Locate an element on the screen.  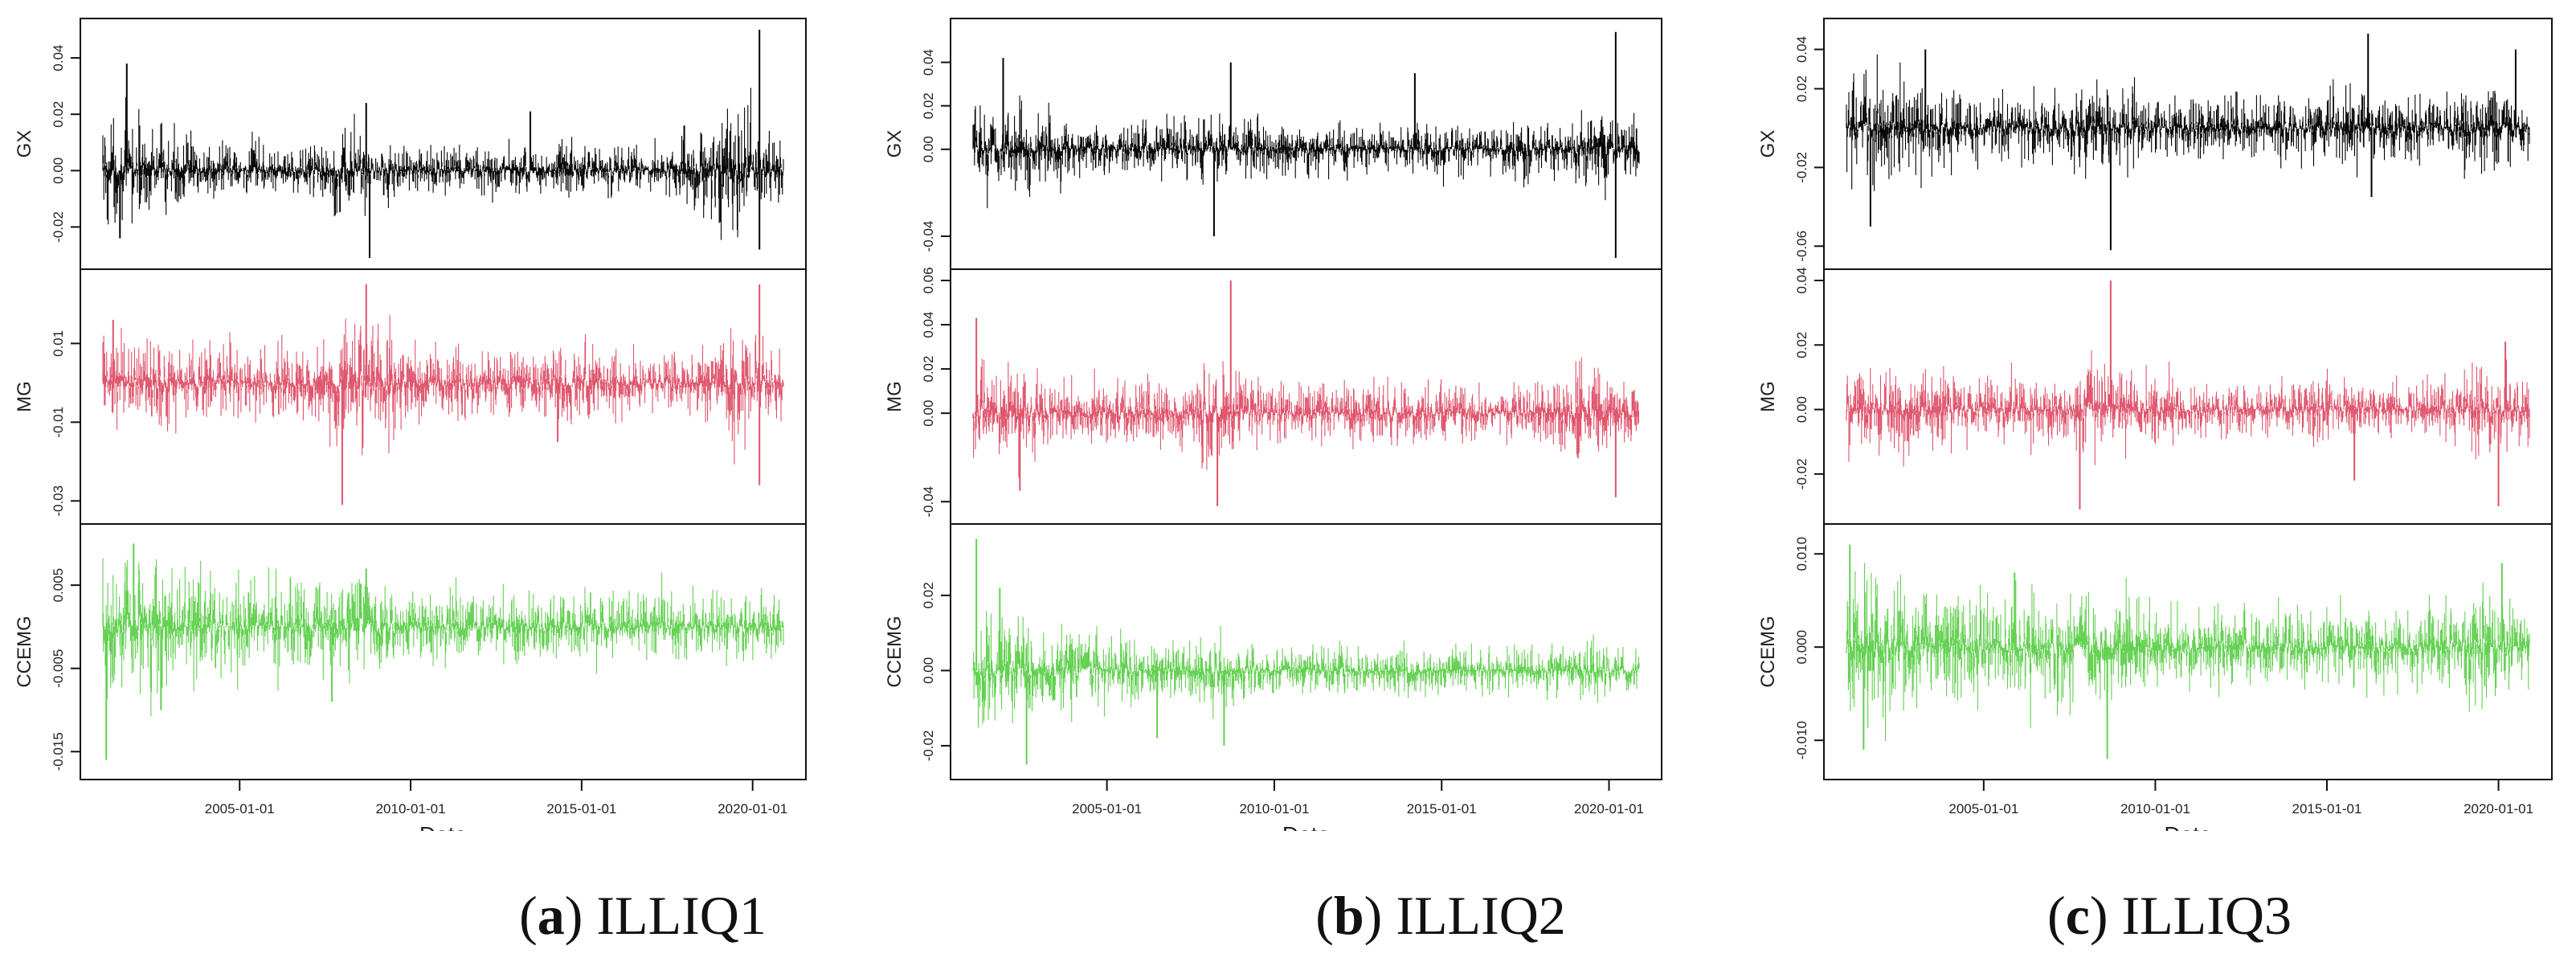
ytick-label-mg-1: -0.01 is located at coordinates (59, 422).